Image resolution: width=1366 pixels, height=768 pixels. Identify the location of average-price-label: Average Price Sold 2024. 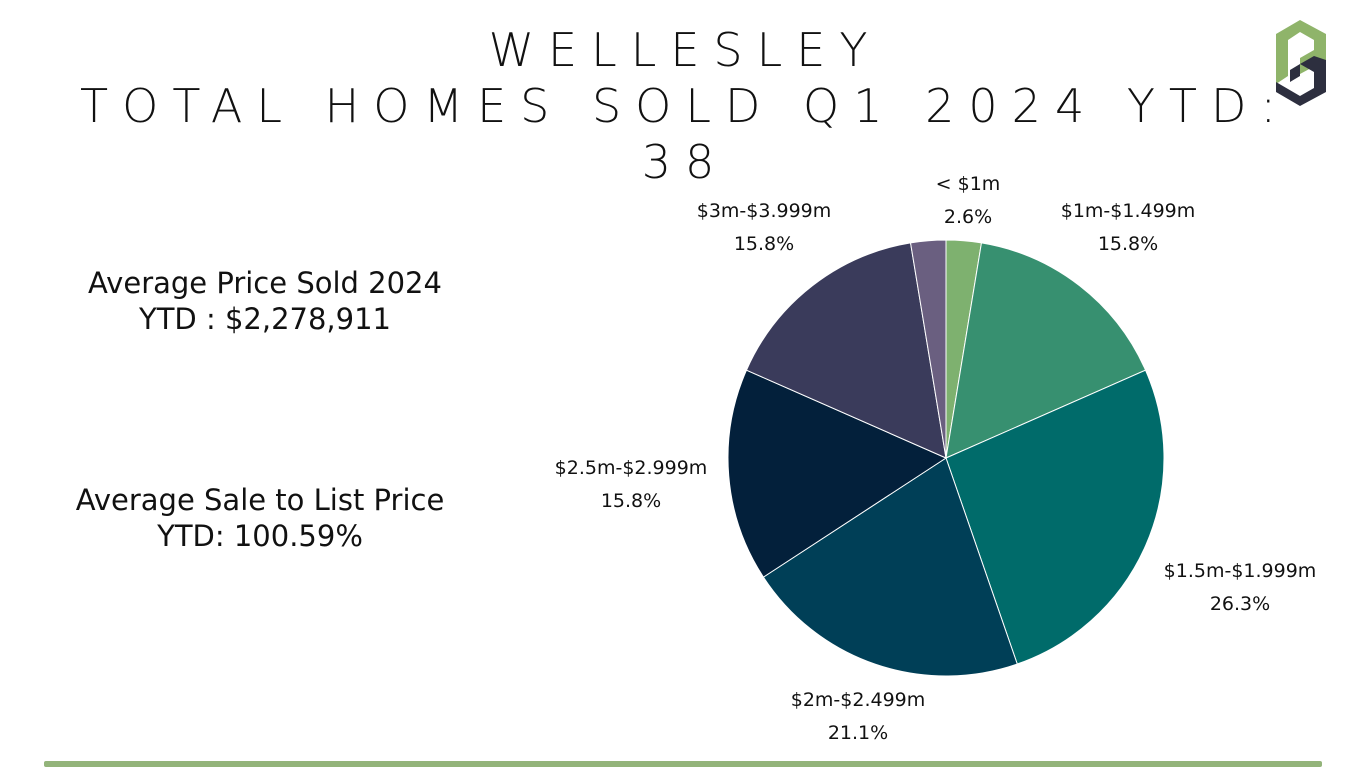
(265, 283).